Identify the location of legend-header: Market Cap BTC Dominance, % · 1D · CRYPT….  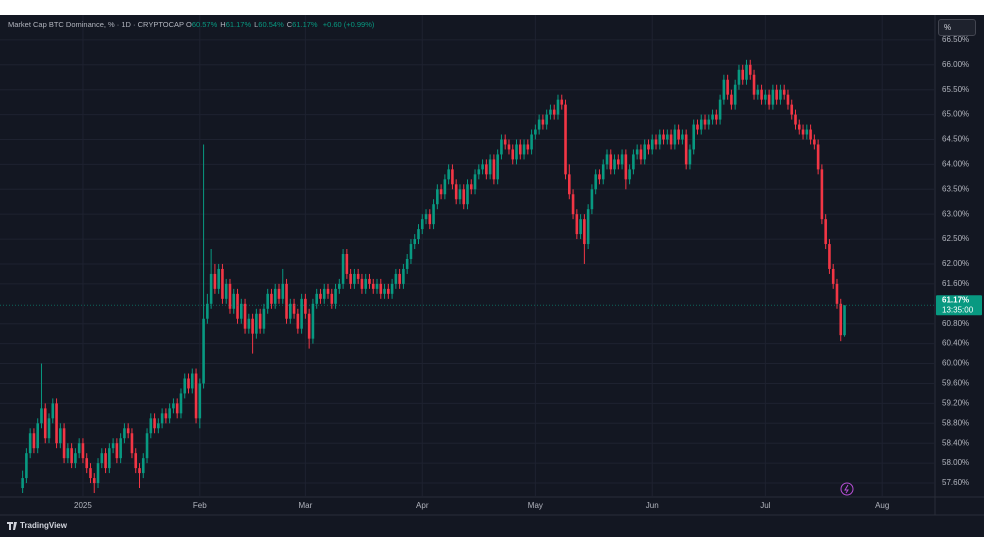
(192, 24).